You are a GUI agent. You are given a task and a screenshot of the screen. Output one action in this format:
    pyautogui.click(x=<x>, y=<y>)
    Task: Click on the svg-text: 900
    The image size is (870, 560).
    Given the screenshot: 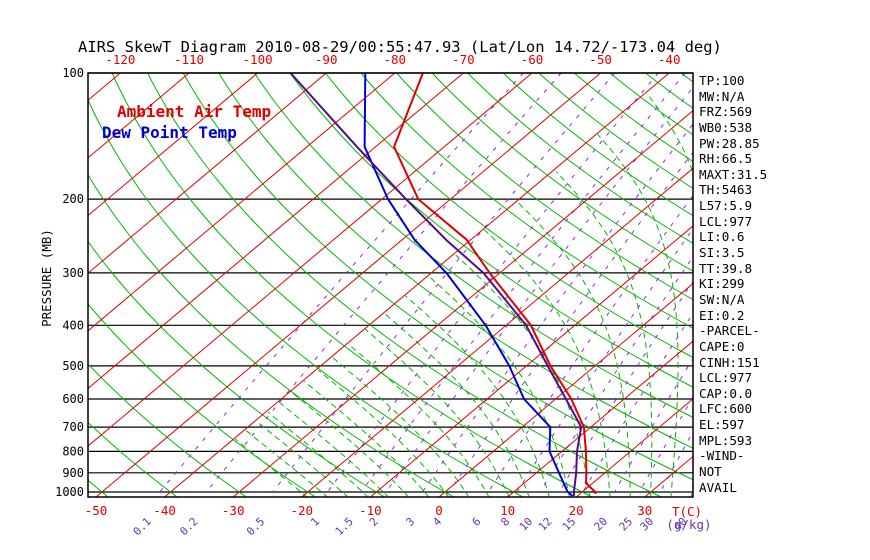 What is the action you would take?
    pyautogui.click(x=73, y=473)
    